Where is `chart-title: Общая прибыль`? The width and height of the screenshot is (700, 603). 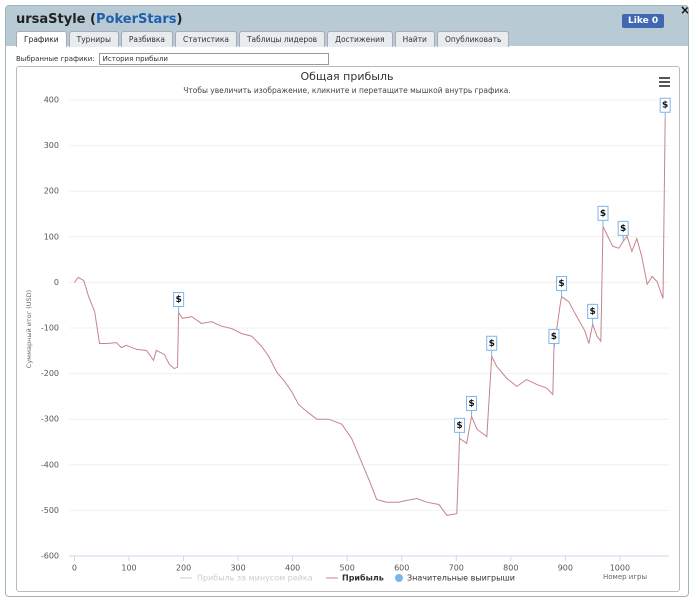
chart-title: Общая прибыль is located at coordinates (347, 76).